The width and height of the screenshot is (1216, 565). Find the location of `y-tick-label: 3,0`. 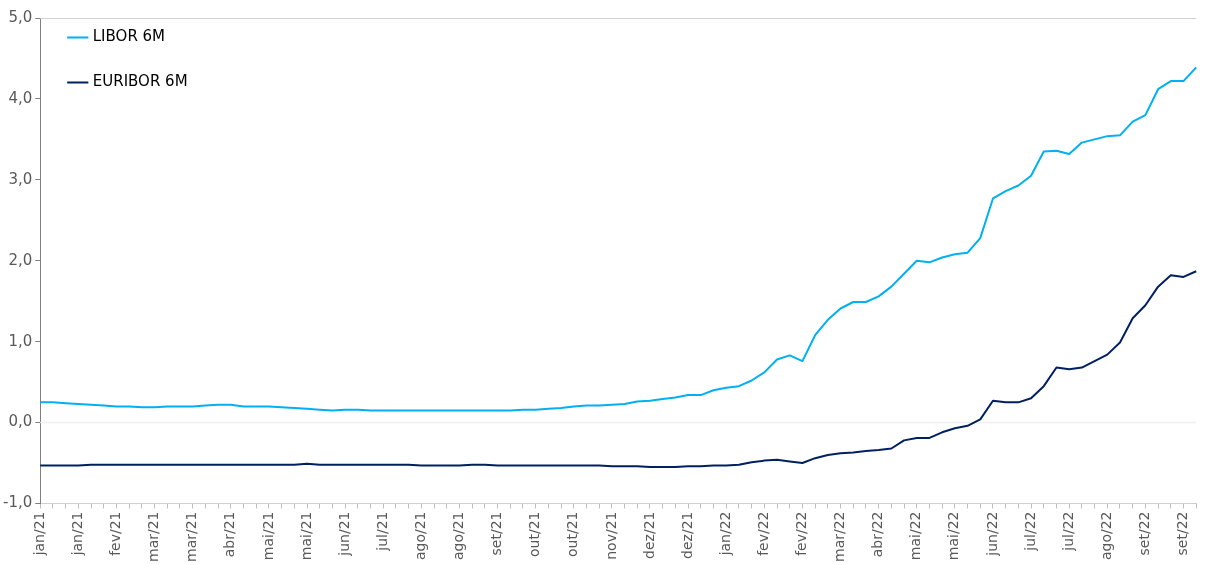

y-tick-label: 3,0 is located at coordinates (20, 178).